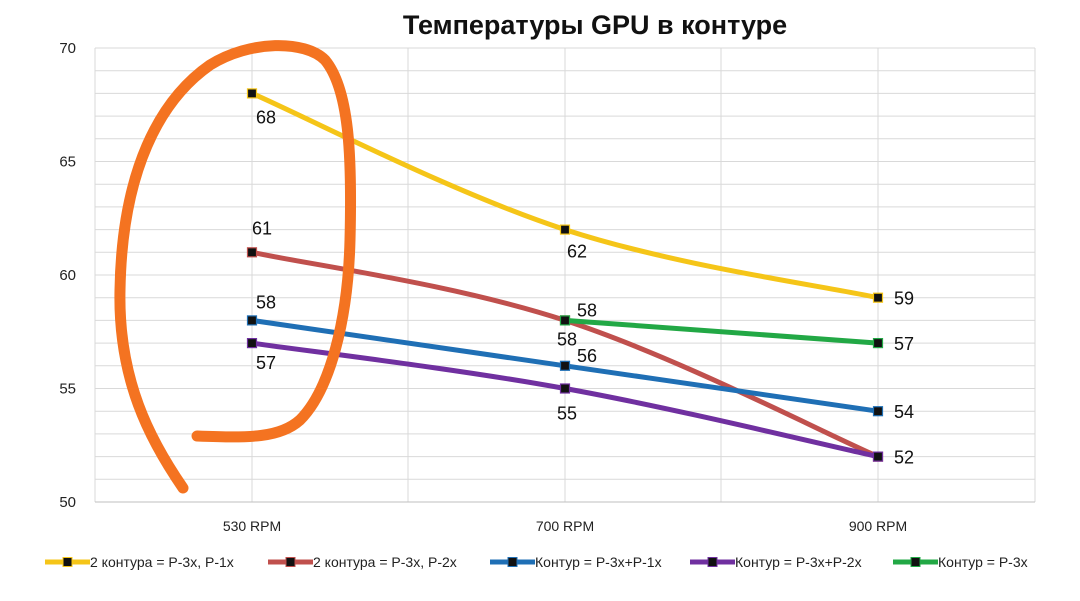  Describe the element at coordinates (904, 412) in the screenshot. I see `data-label: 54` at that location.